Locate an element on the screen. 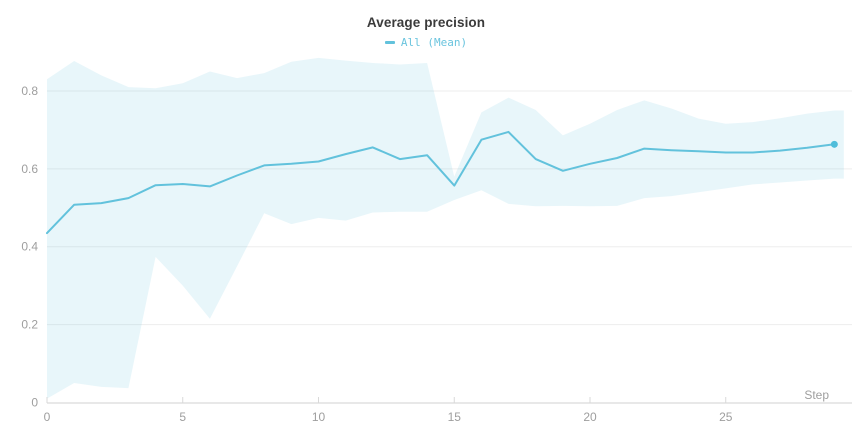 This screenshot has height=441, width=852. y-tick-label: 0.4 is located at coordinates (29, 247).